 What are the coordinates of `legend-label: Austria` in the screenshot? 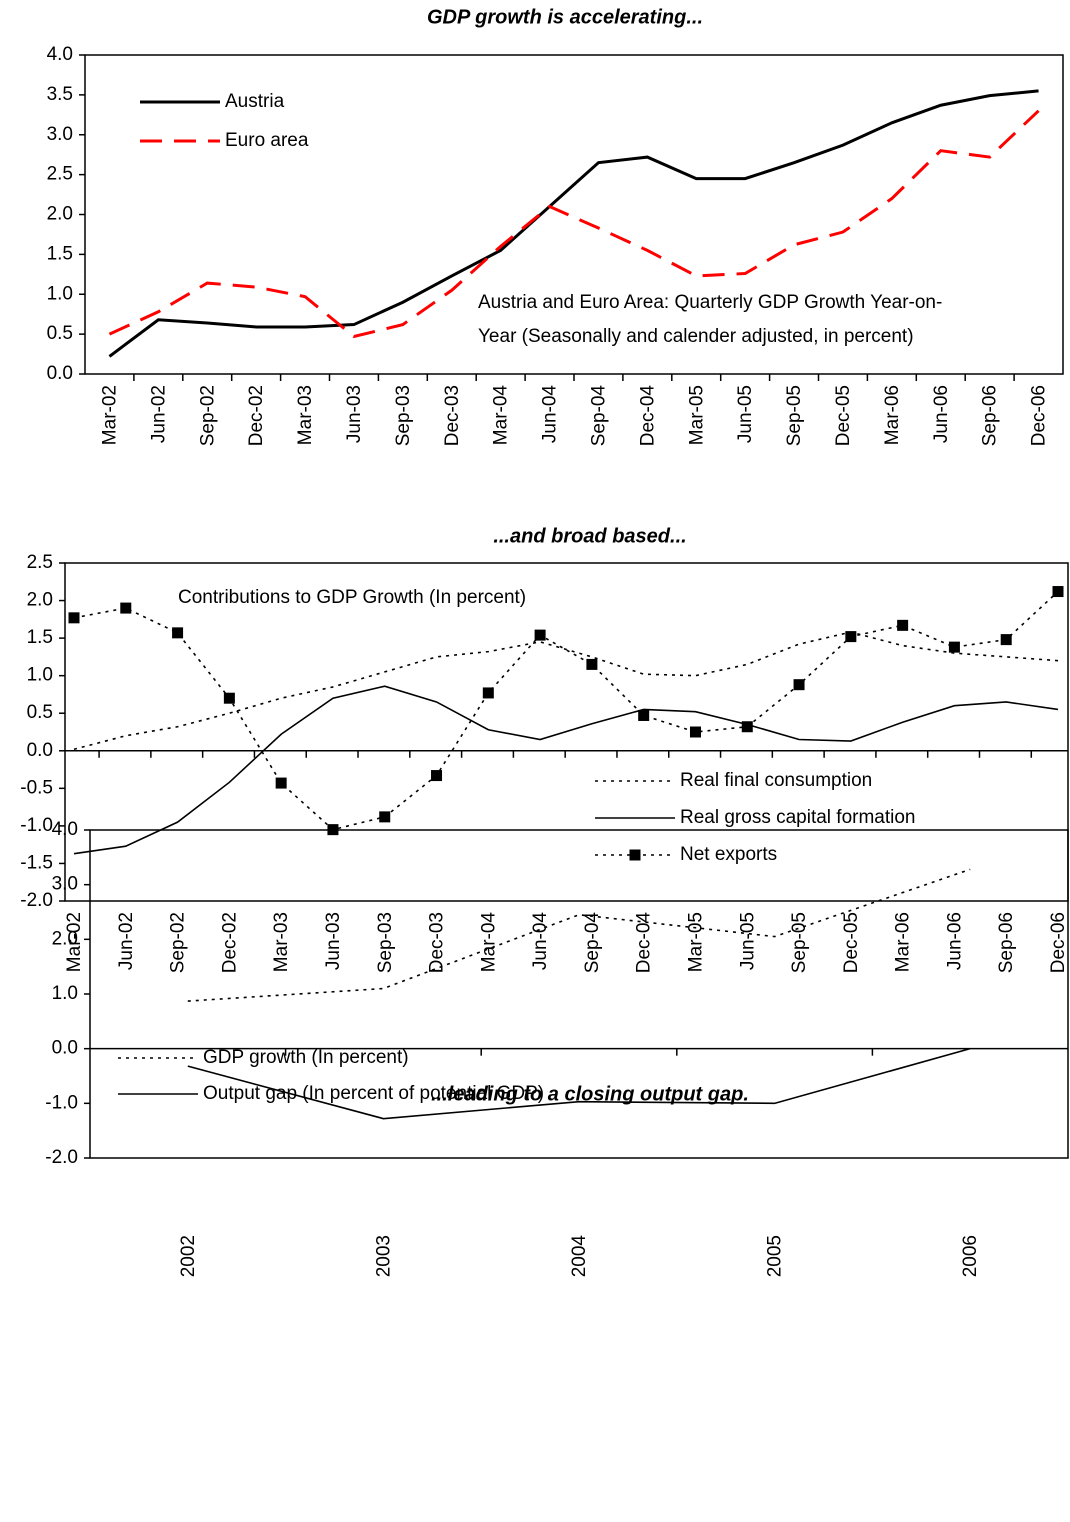 It's located at (255, 101).